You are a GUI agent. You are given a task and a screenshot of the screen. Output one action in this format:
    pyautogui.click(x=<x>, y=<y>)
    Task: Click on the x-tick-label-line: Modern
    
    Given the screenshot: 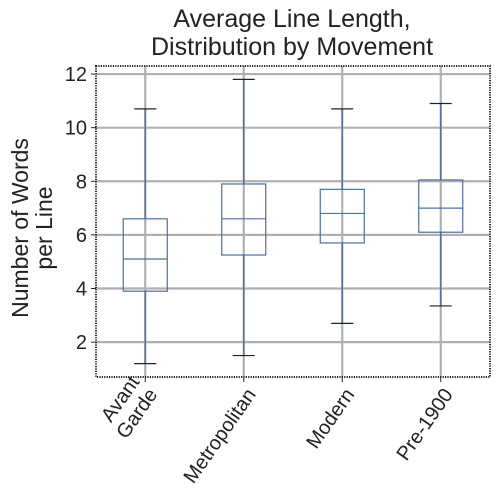 What is the action you would take?
    pyautogui.click(x=330, y=419)
    